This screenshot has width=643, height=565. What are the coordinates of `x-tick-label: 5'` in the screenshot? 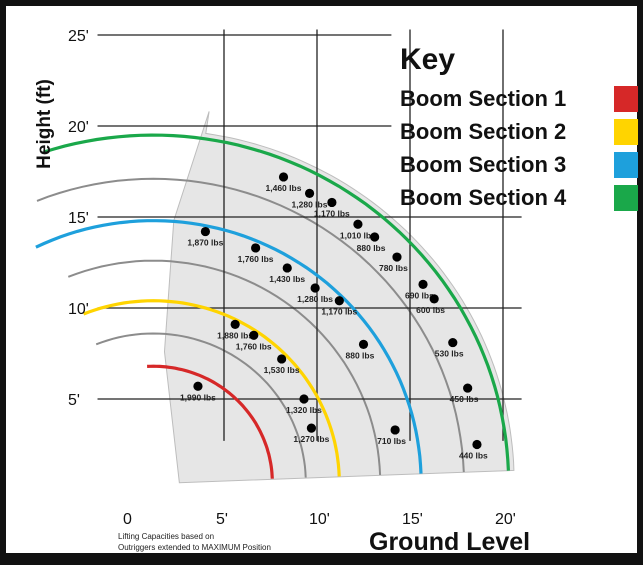 It's located at (222, 519).